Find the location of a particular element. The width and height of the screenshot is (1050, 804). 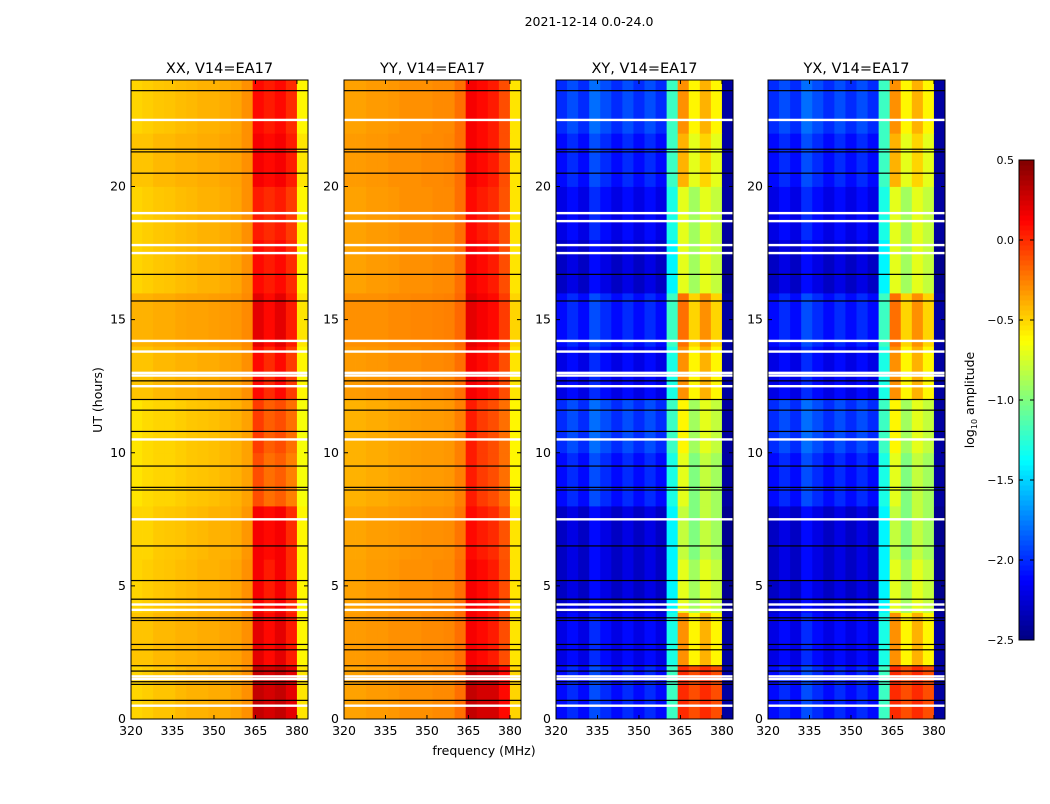

y-tick-label: 5 is located at coordinates (759, 585).